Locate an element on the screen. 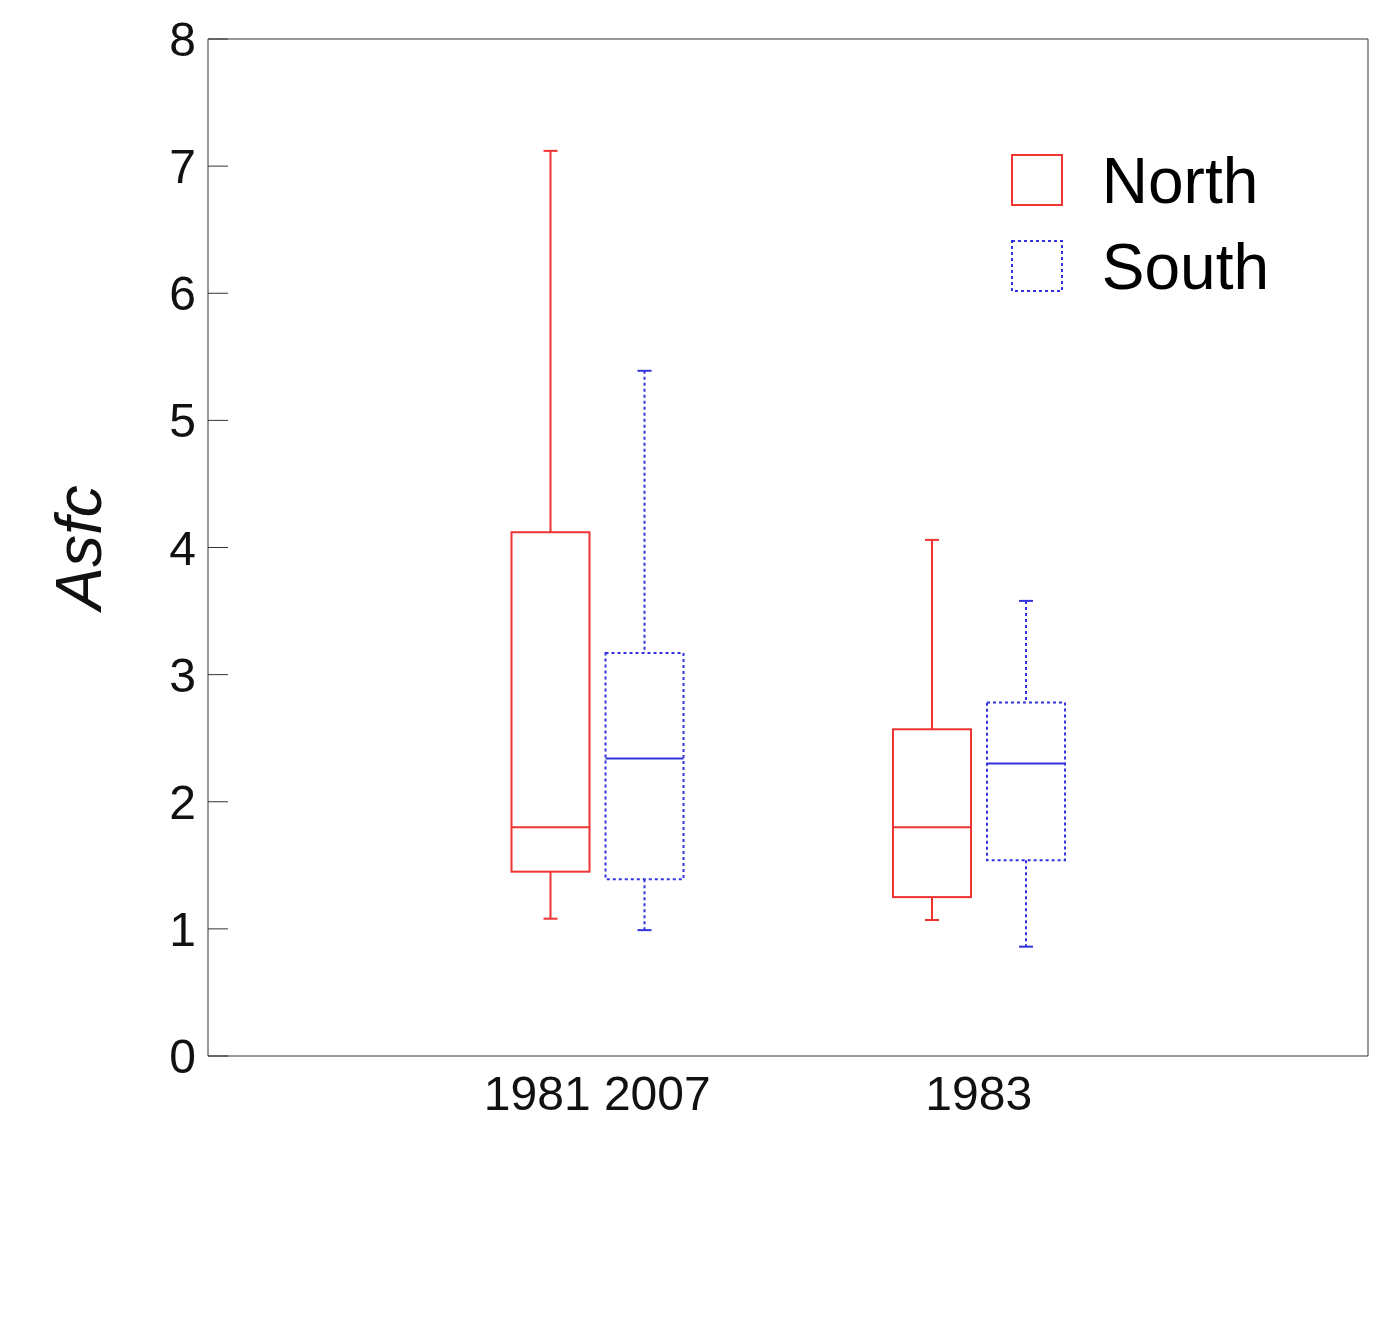 The width and height of the screenshot is (1379, 1338). y-tick-label: 0 is located at coordinates (182, 1057).